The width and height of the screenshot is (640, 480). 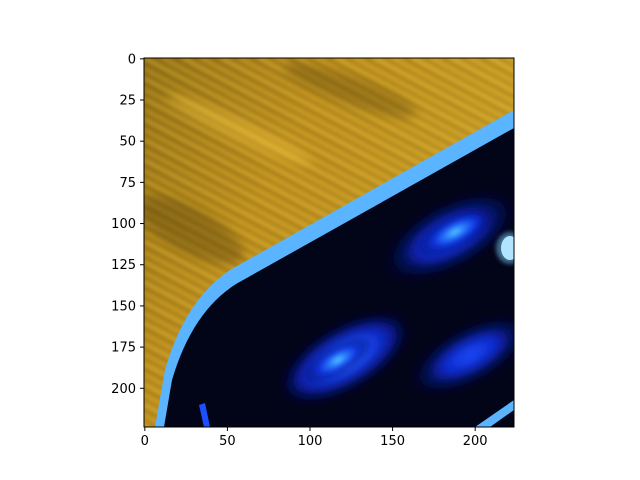 What do you see at coordinates (132, 59) in the screenshot?
I see `y-tick-label: 0` at bounding box center [132, 59].